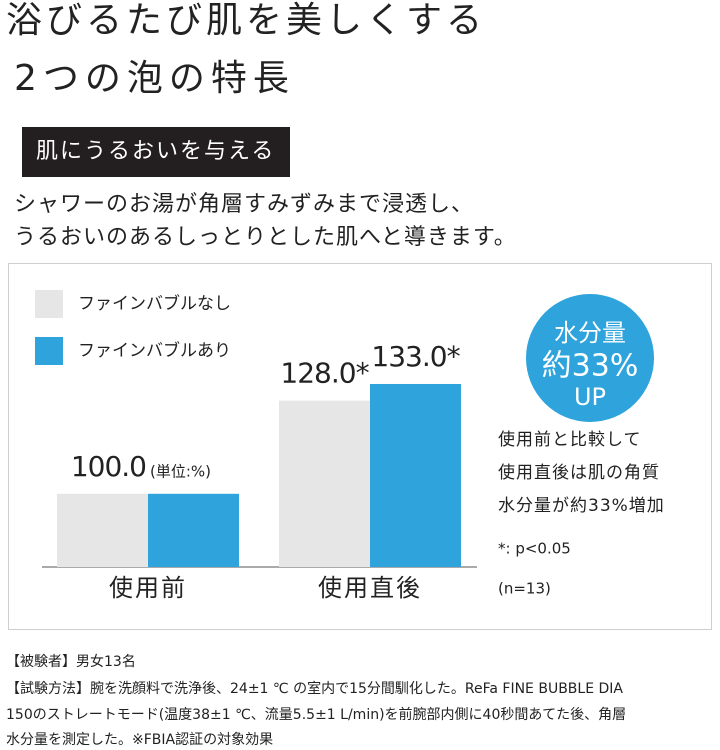 The height and width of the screenshot is (750, 720). I want to click on badge-circle, so click(590, 358).